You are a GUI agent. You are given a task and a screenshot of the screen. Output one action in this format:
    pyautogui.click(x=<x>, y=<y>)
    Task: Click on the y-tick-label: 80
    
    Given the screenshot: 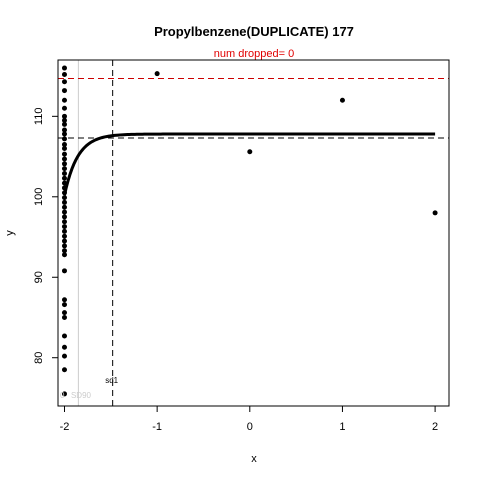 What is the action you would take?
    pyautogui.click(x=39, y=358)
    